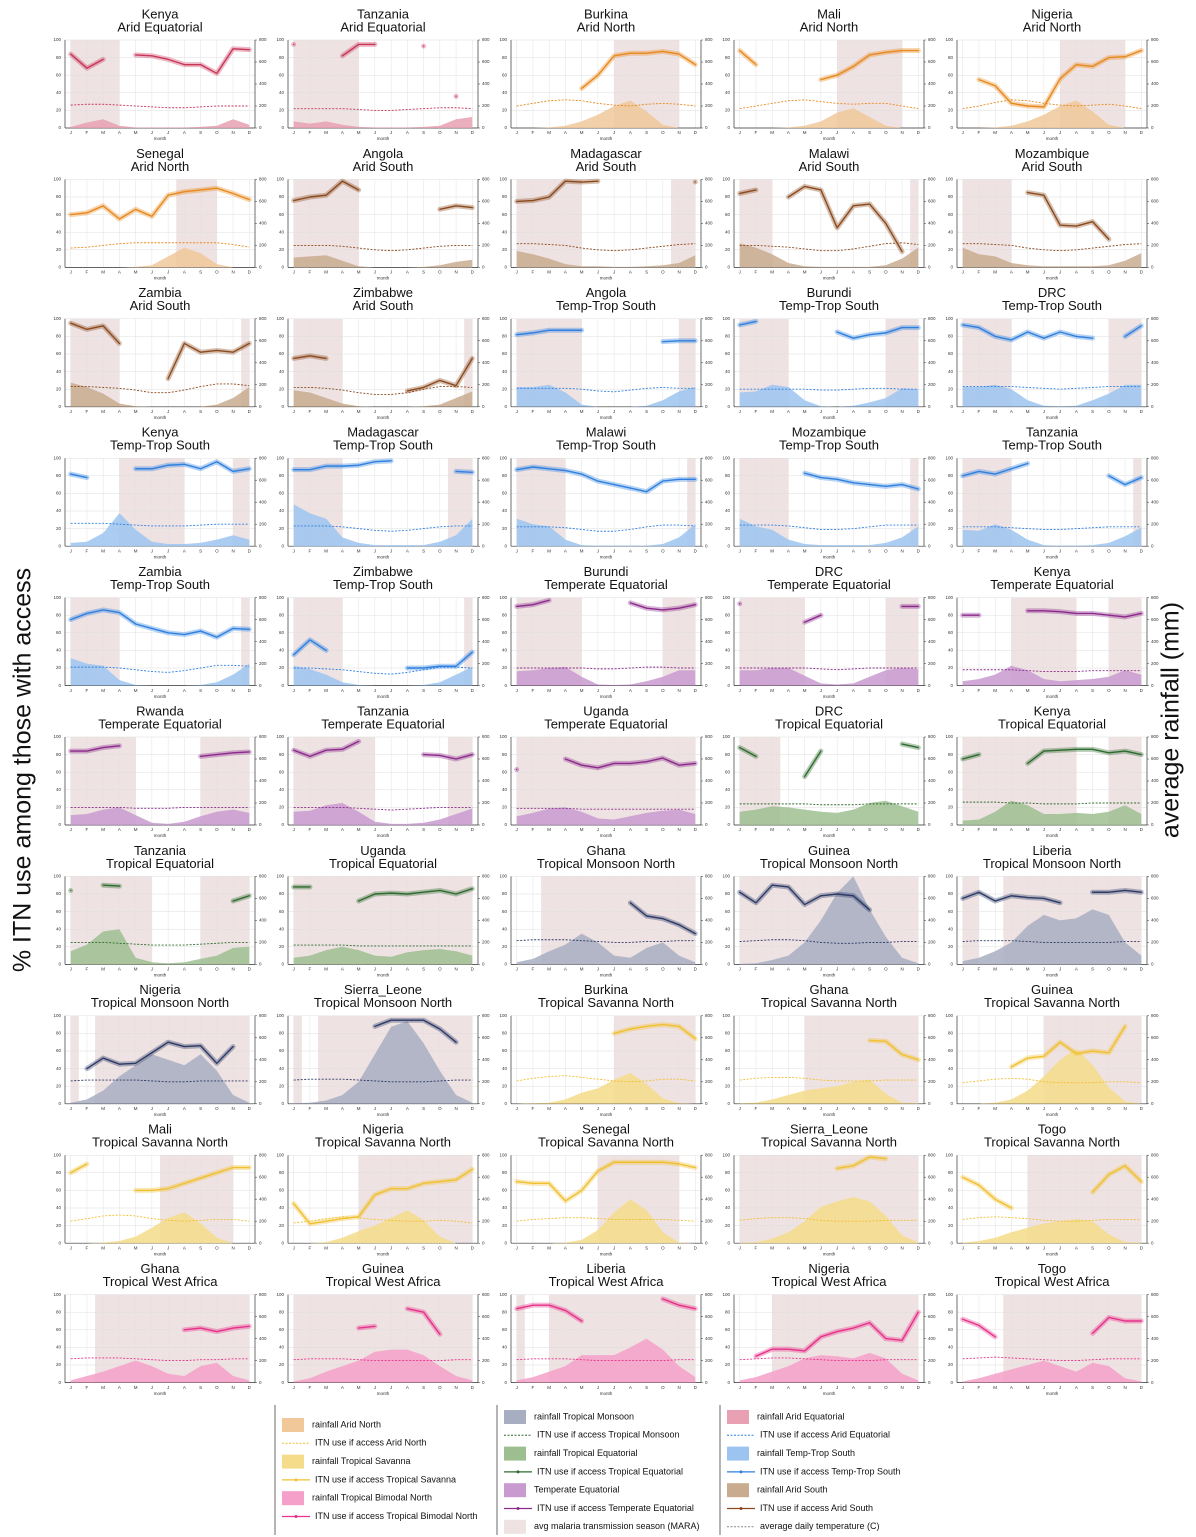 Image resolution: width=1196 pixels, height=1537 pixels. What do you see at coordinates (297, 1059) in the screenshot?
I see `transmission-season` at bounding box center [297, 1059].